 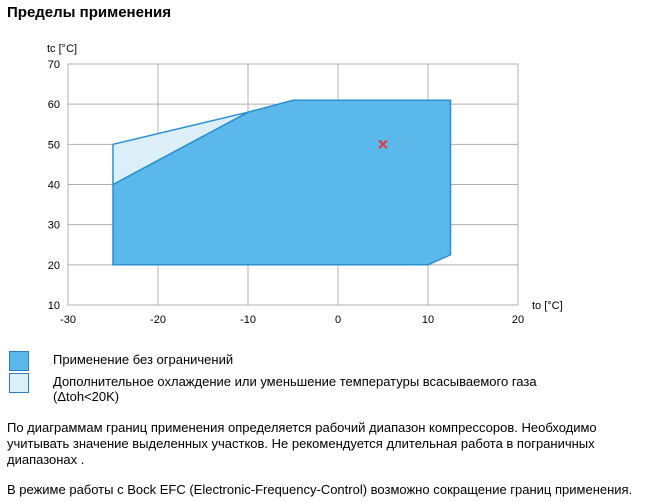 What do you see at coordinates (338, 320) in the screenshot?
I see `x-tick-label: 0` at bounding box center [338, 320].